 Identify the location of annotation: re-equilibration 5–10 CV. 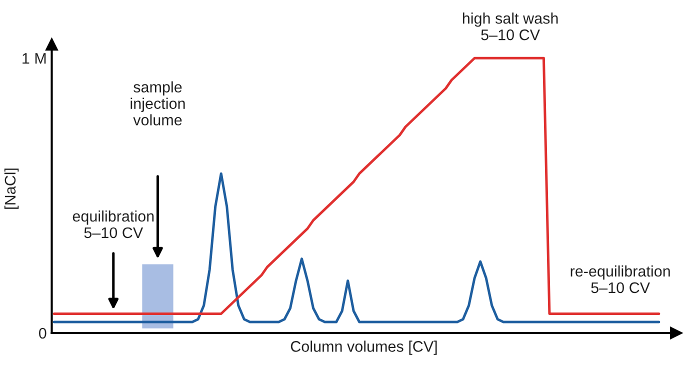
(620, 279).